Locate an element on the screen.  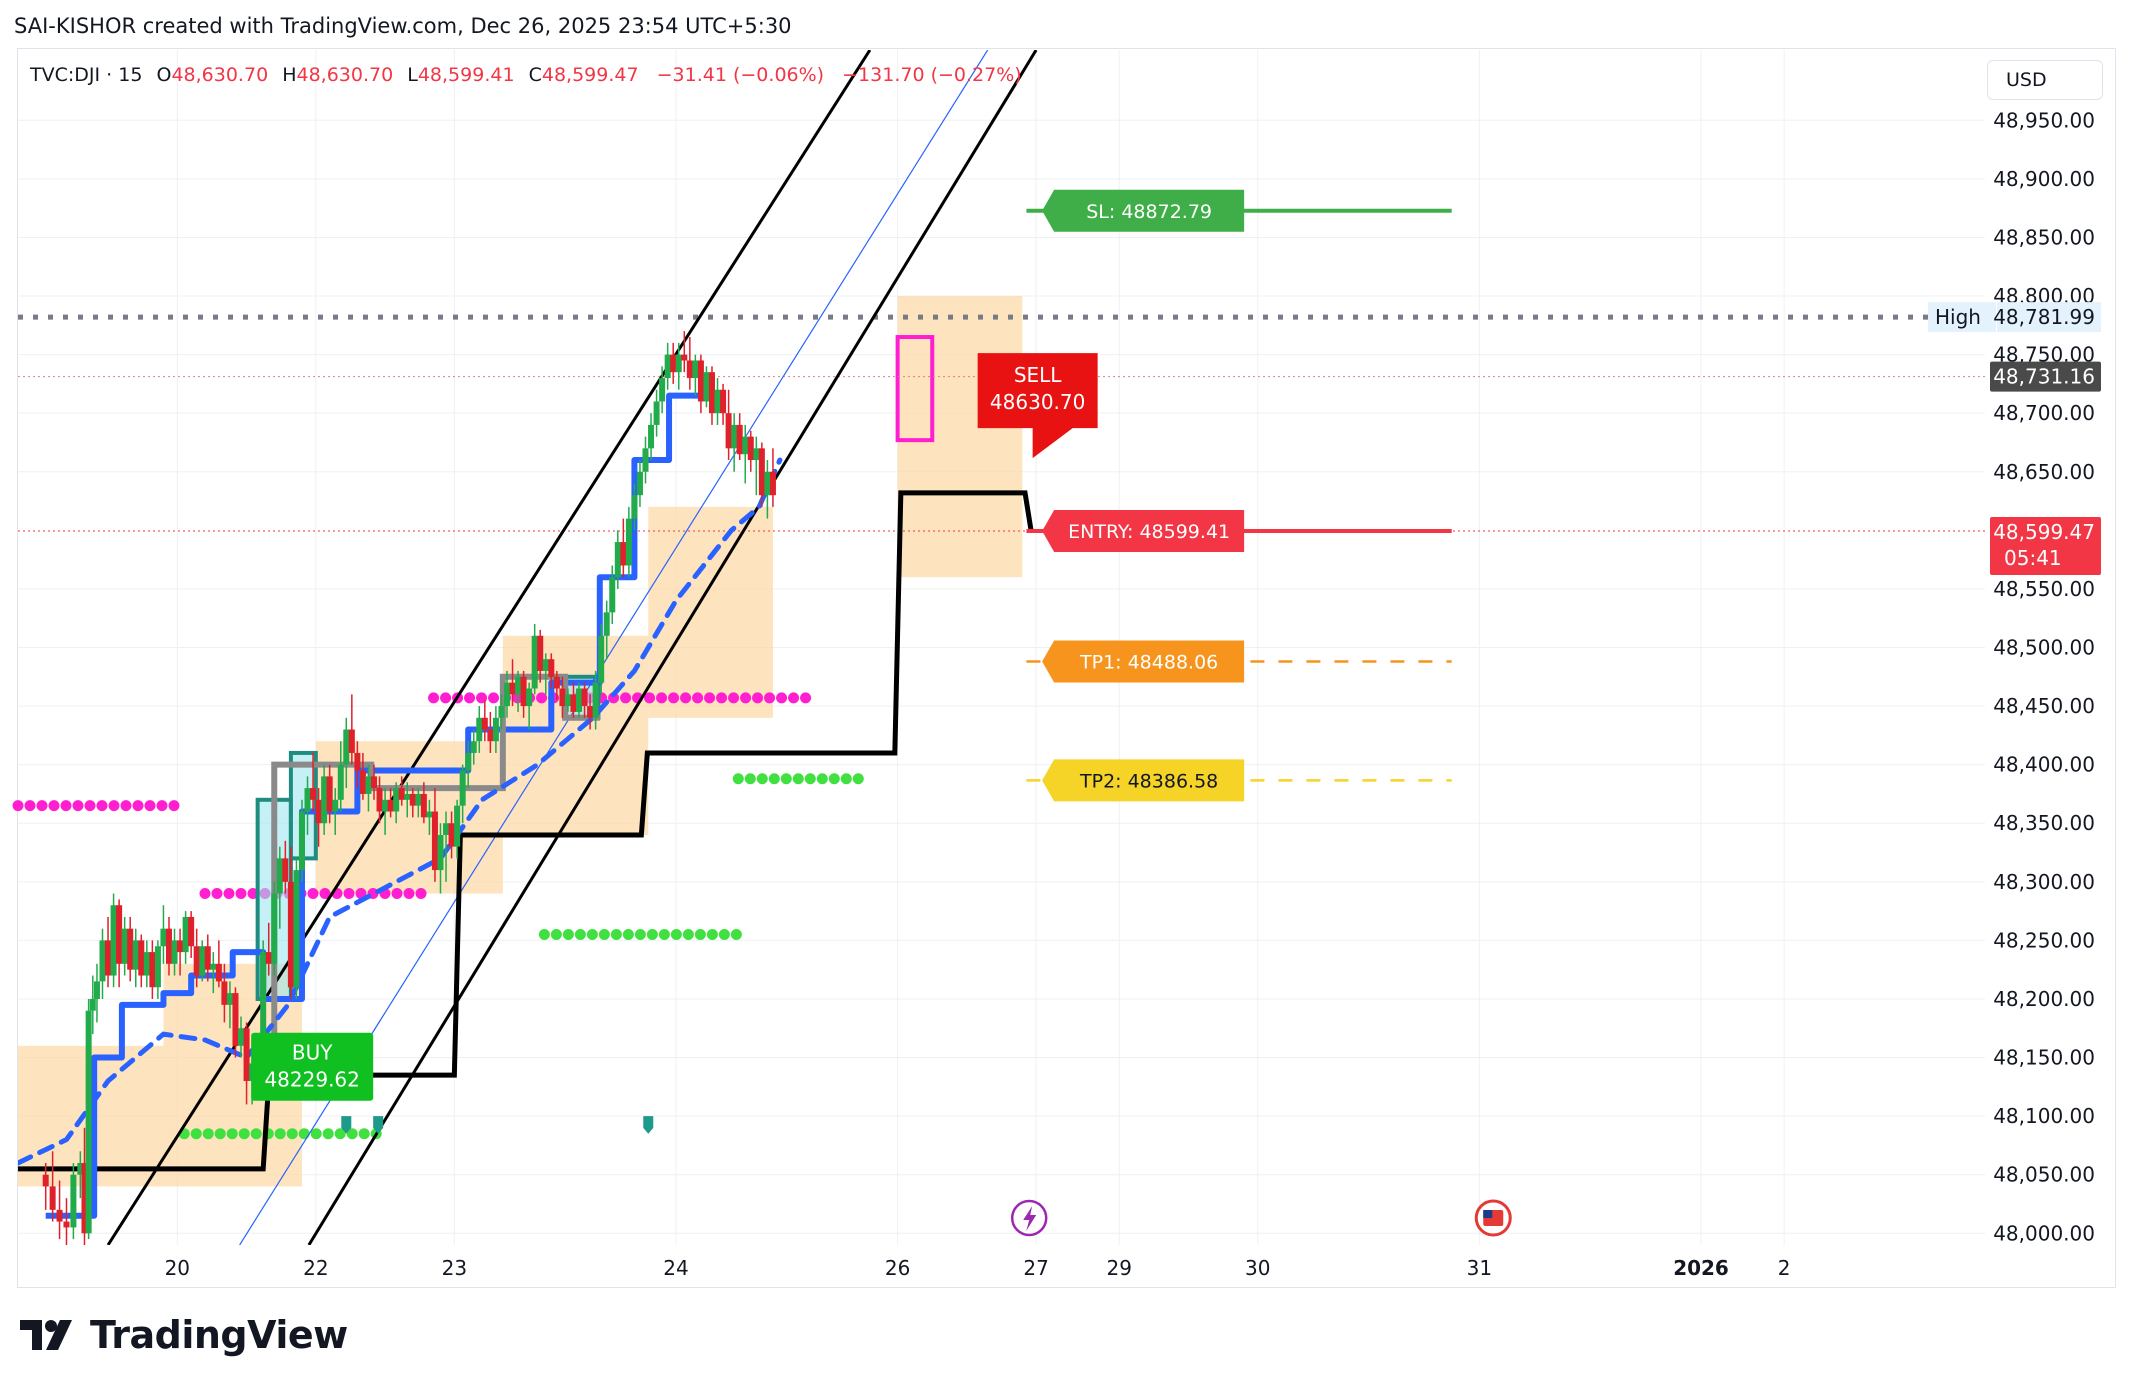
legend-interval: 15 is located at coordinates (130, 75).